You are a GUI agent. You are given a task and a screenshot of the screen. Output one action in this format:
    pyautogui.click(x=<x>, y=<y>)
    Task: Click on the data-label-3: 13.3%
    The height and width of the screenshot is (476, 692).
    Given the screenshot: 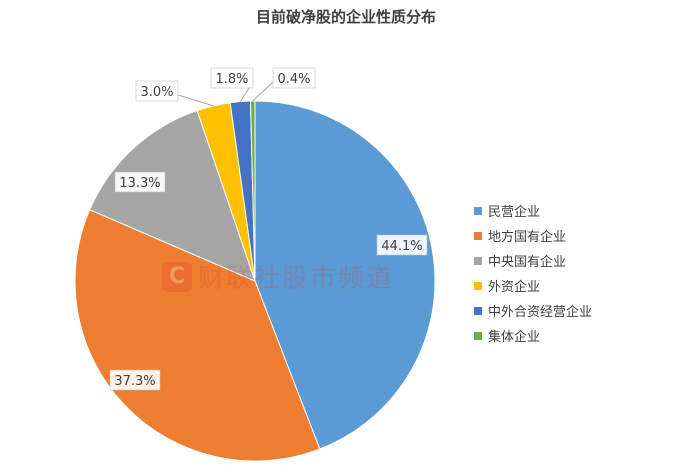 What is the action you would take?
    pyautogui.click(x=139, y=183)
    